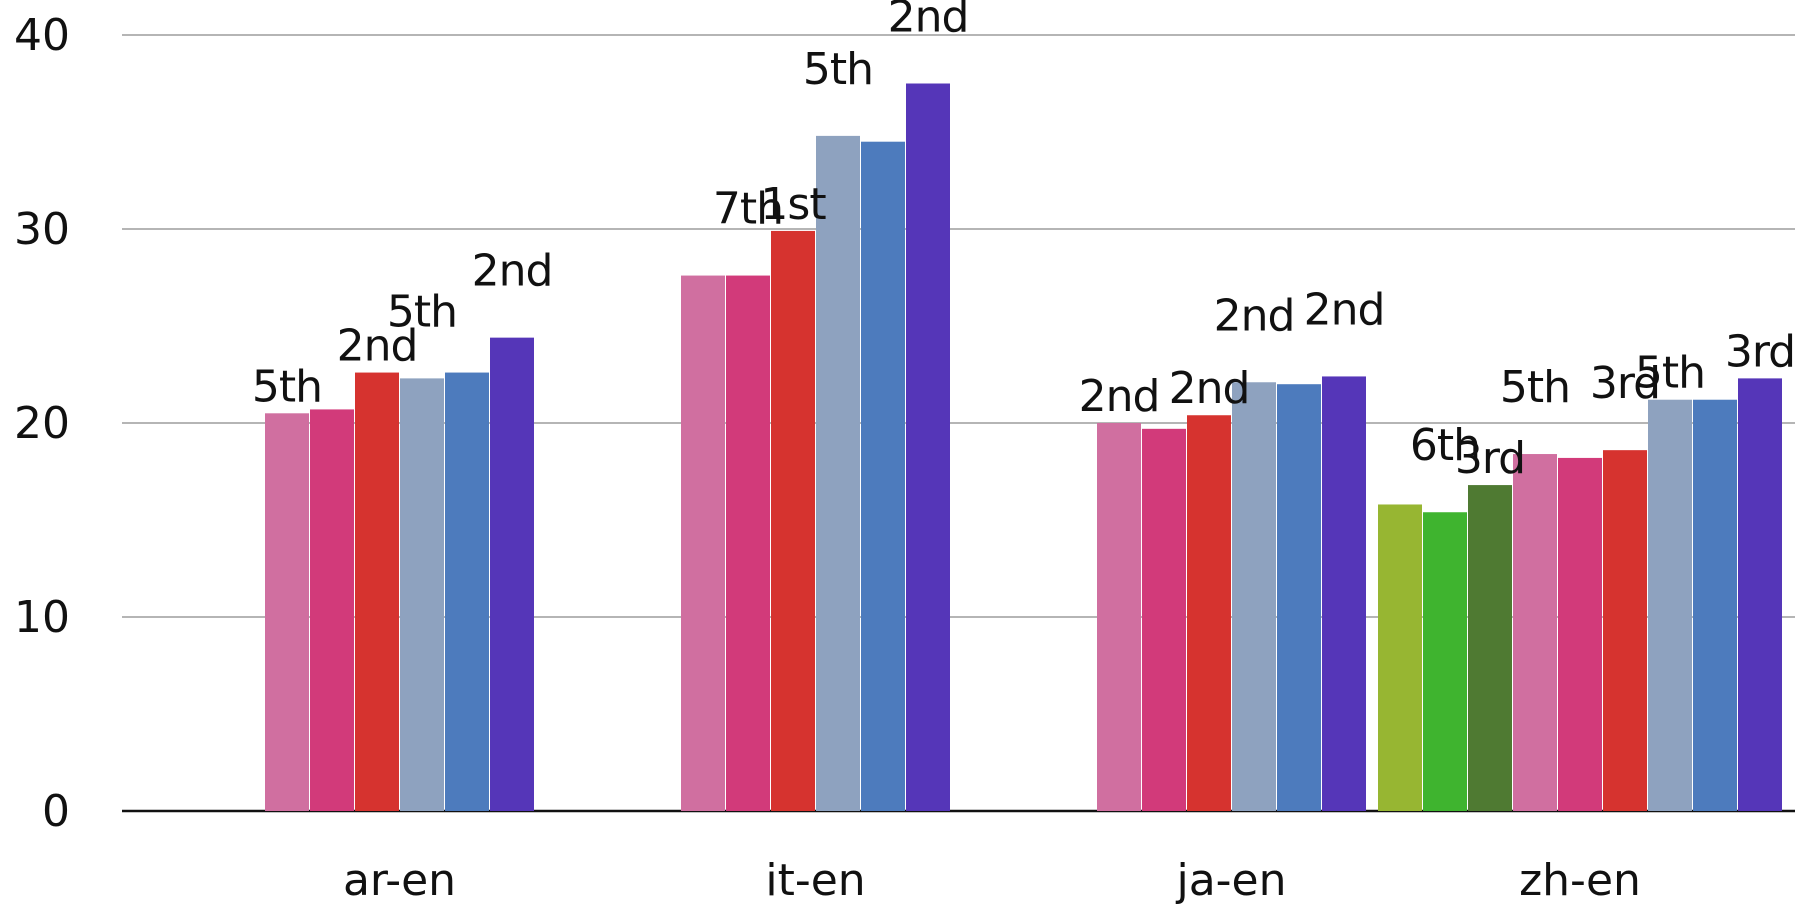 Image resolution: width=1817 pixels, height=907 pixels. I want to click on y-tick-label: 30, so click(42, 229).